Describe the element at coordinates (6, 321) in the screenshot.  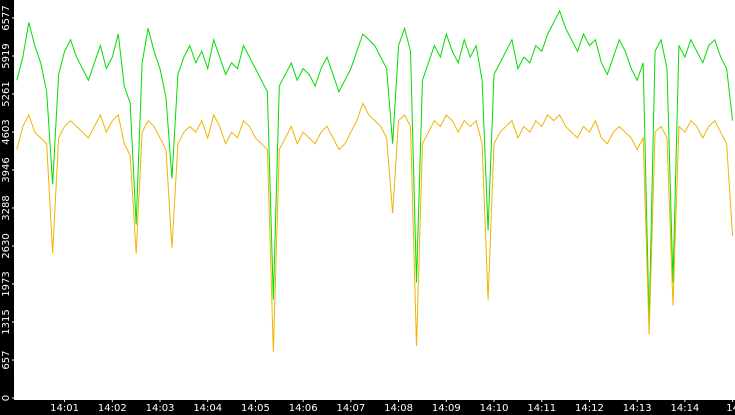
I see `y-tick-label: 1315` at that location.